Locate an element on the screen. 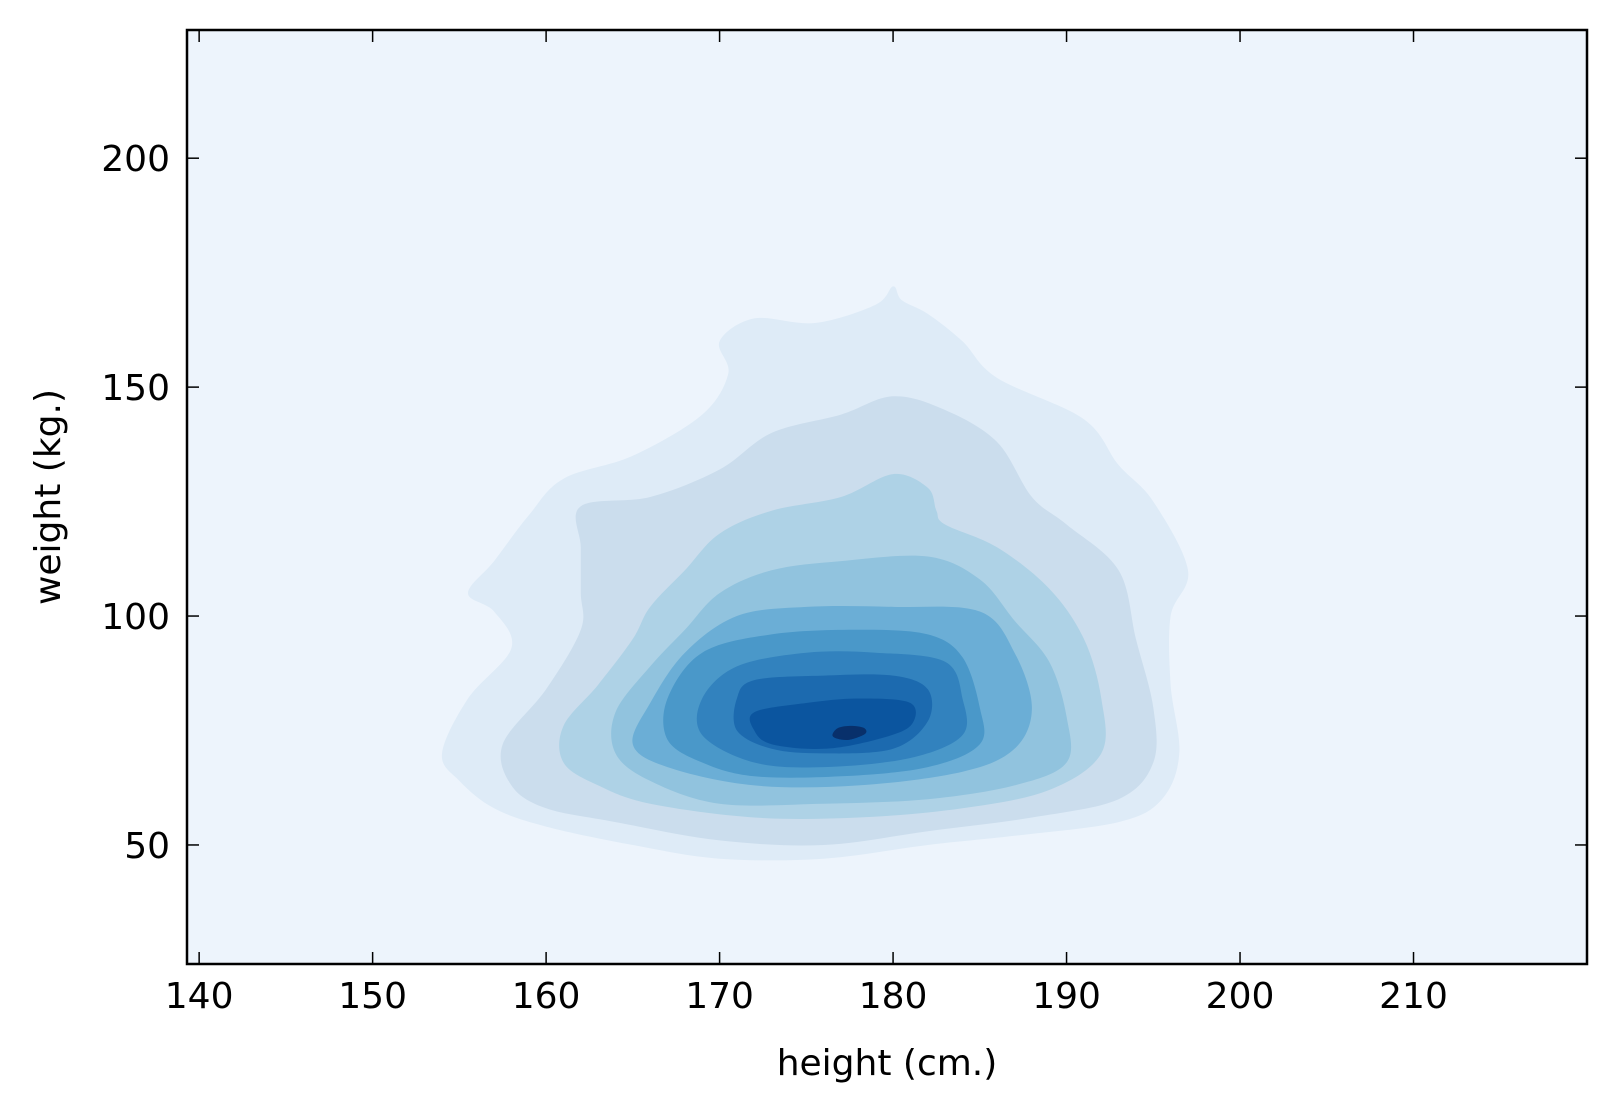 This screenshot has width=1612, height=1107. y-tick-label: 200 is located at coordinates (135, 159).